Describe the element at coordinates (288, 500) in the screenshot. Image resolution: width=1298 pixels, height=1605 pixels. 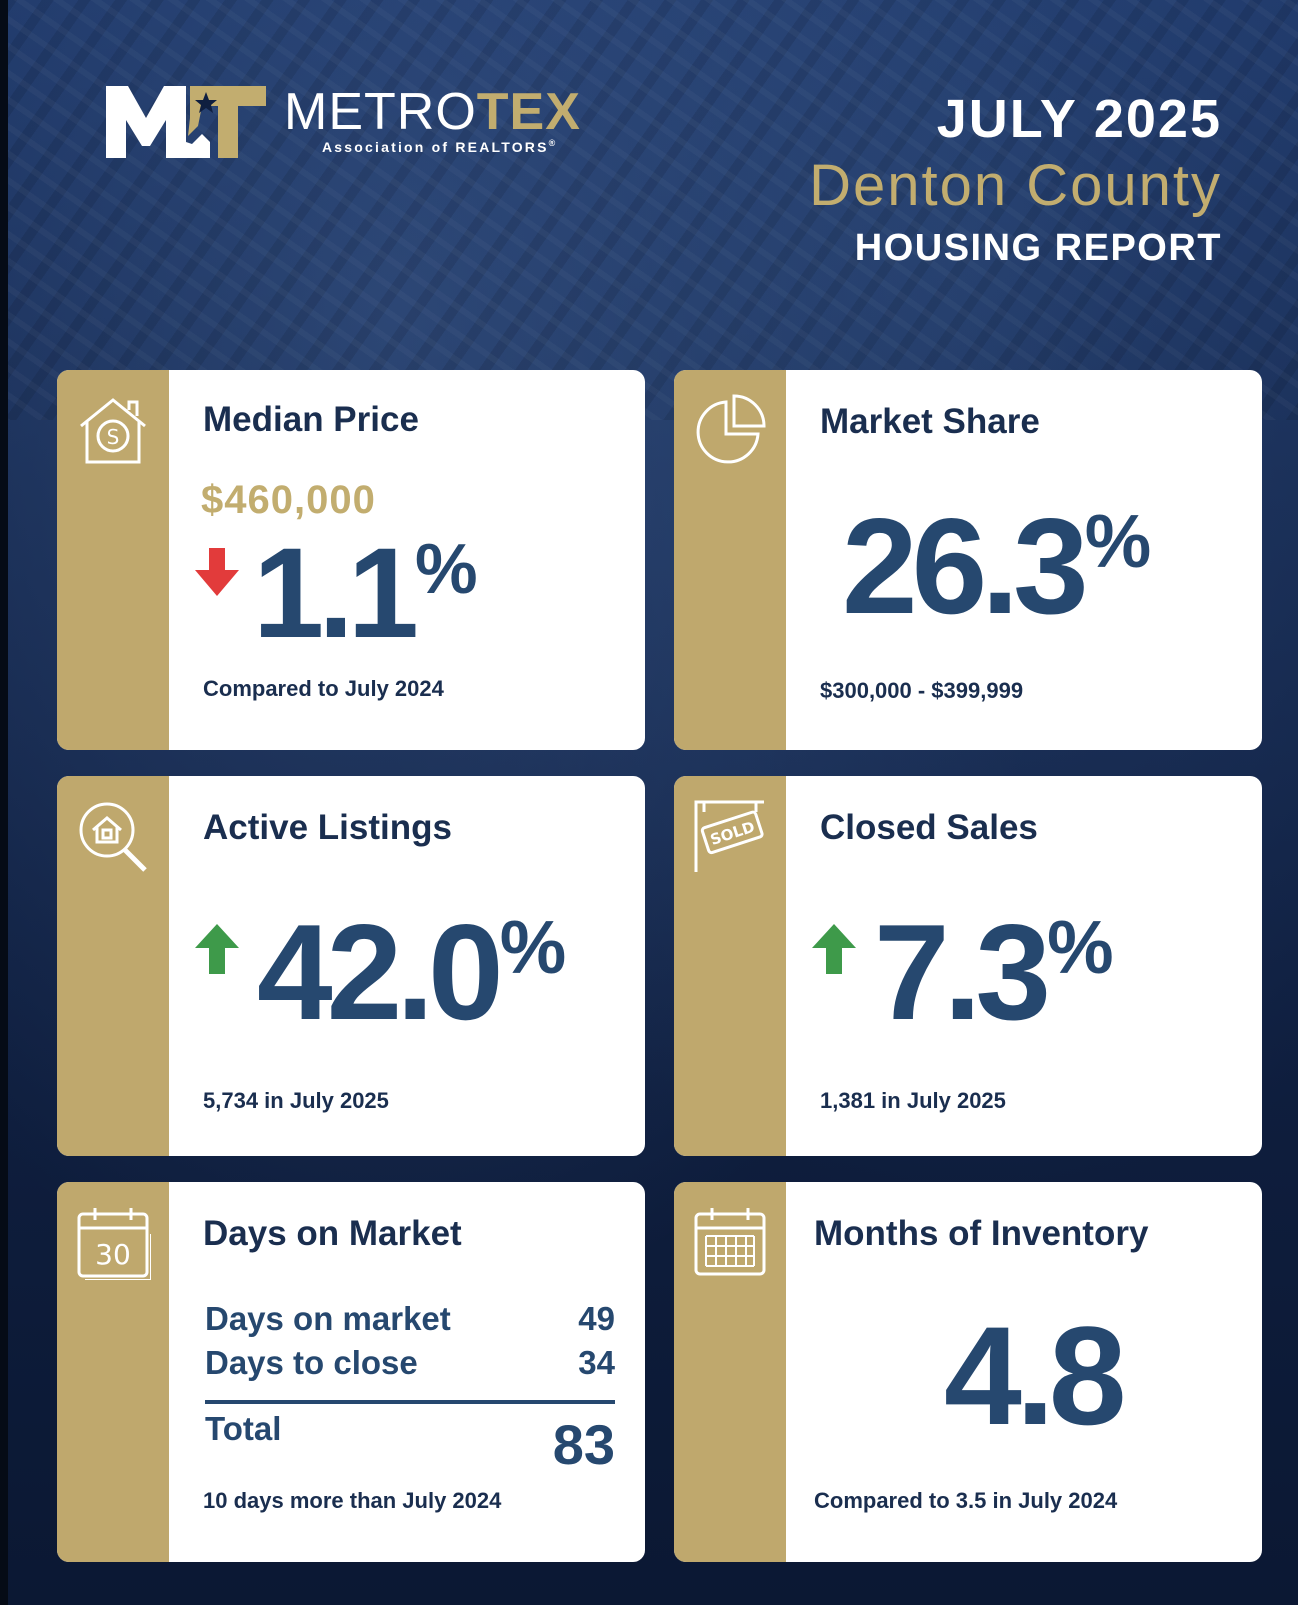
I see `median-price-value: $460,000` at that location.